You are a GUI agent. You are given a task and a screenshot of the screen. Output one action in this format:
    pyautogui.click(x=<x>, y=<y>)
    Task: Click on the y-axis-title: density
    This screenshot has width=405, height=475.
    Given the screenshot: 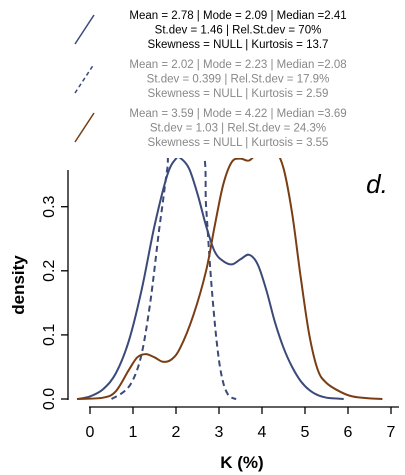 What is the action you would take?
    pyautogui.click(x=18, y=285)
    